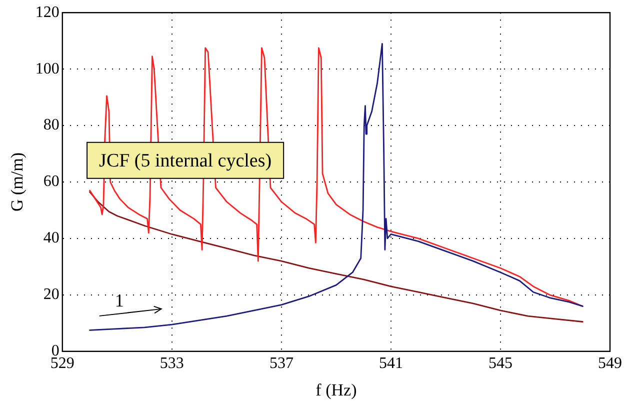  What do you see at coordinates (51, 125) in the screenshot?
I see `y-tick-label: 80` at bounding box center [51, 125].